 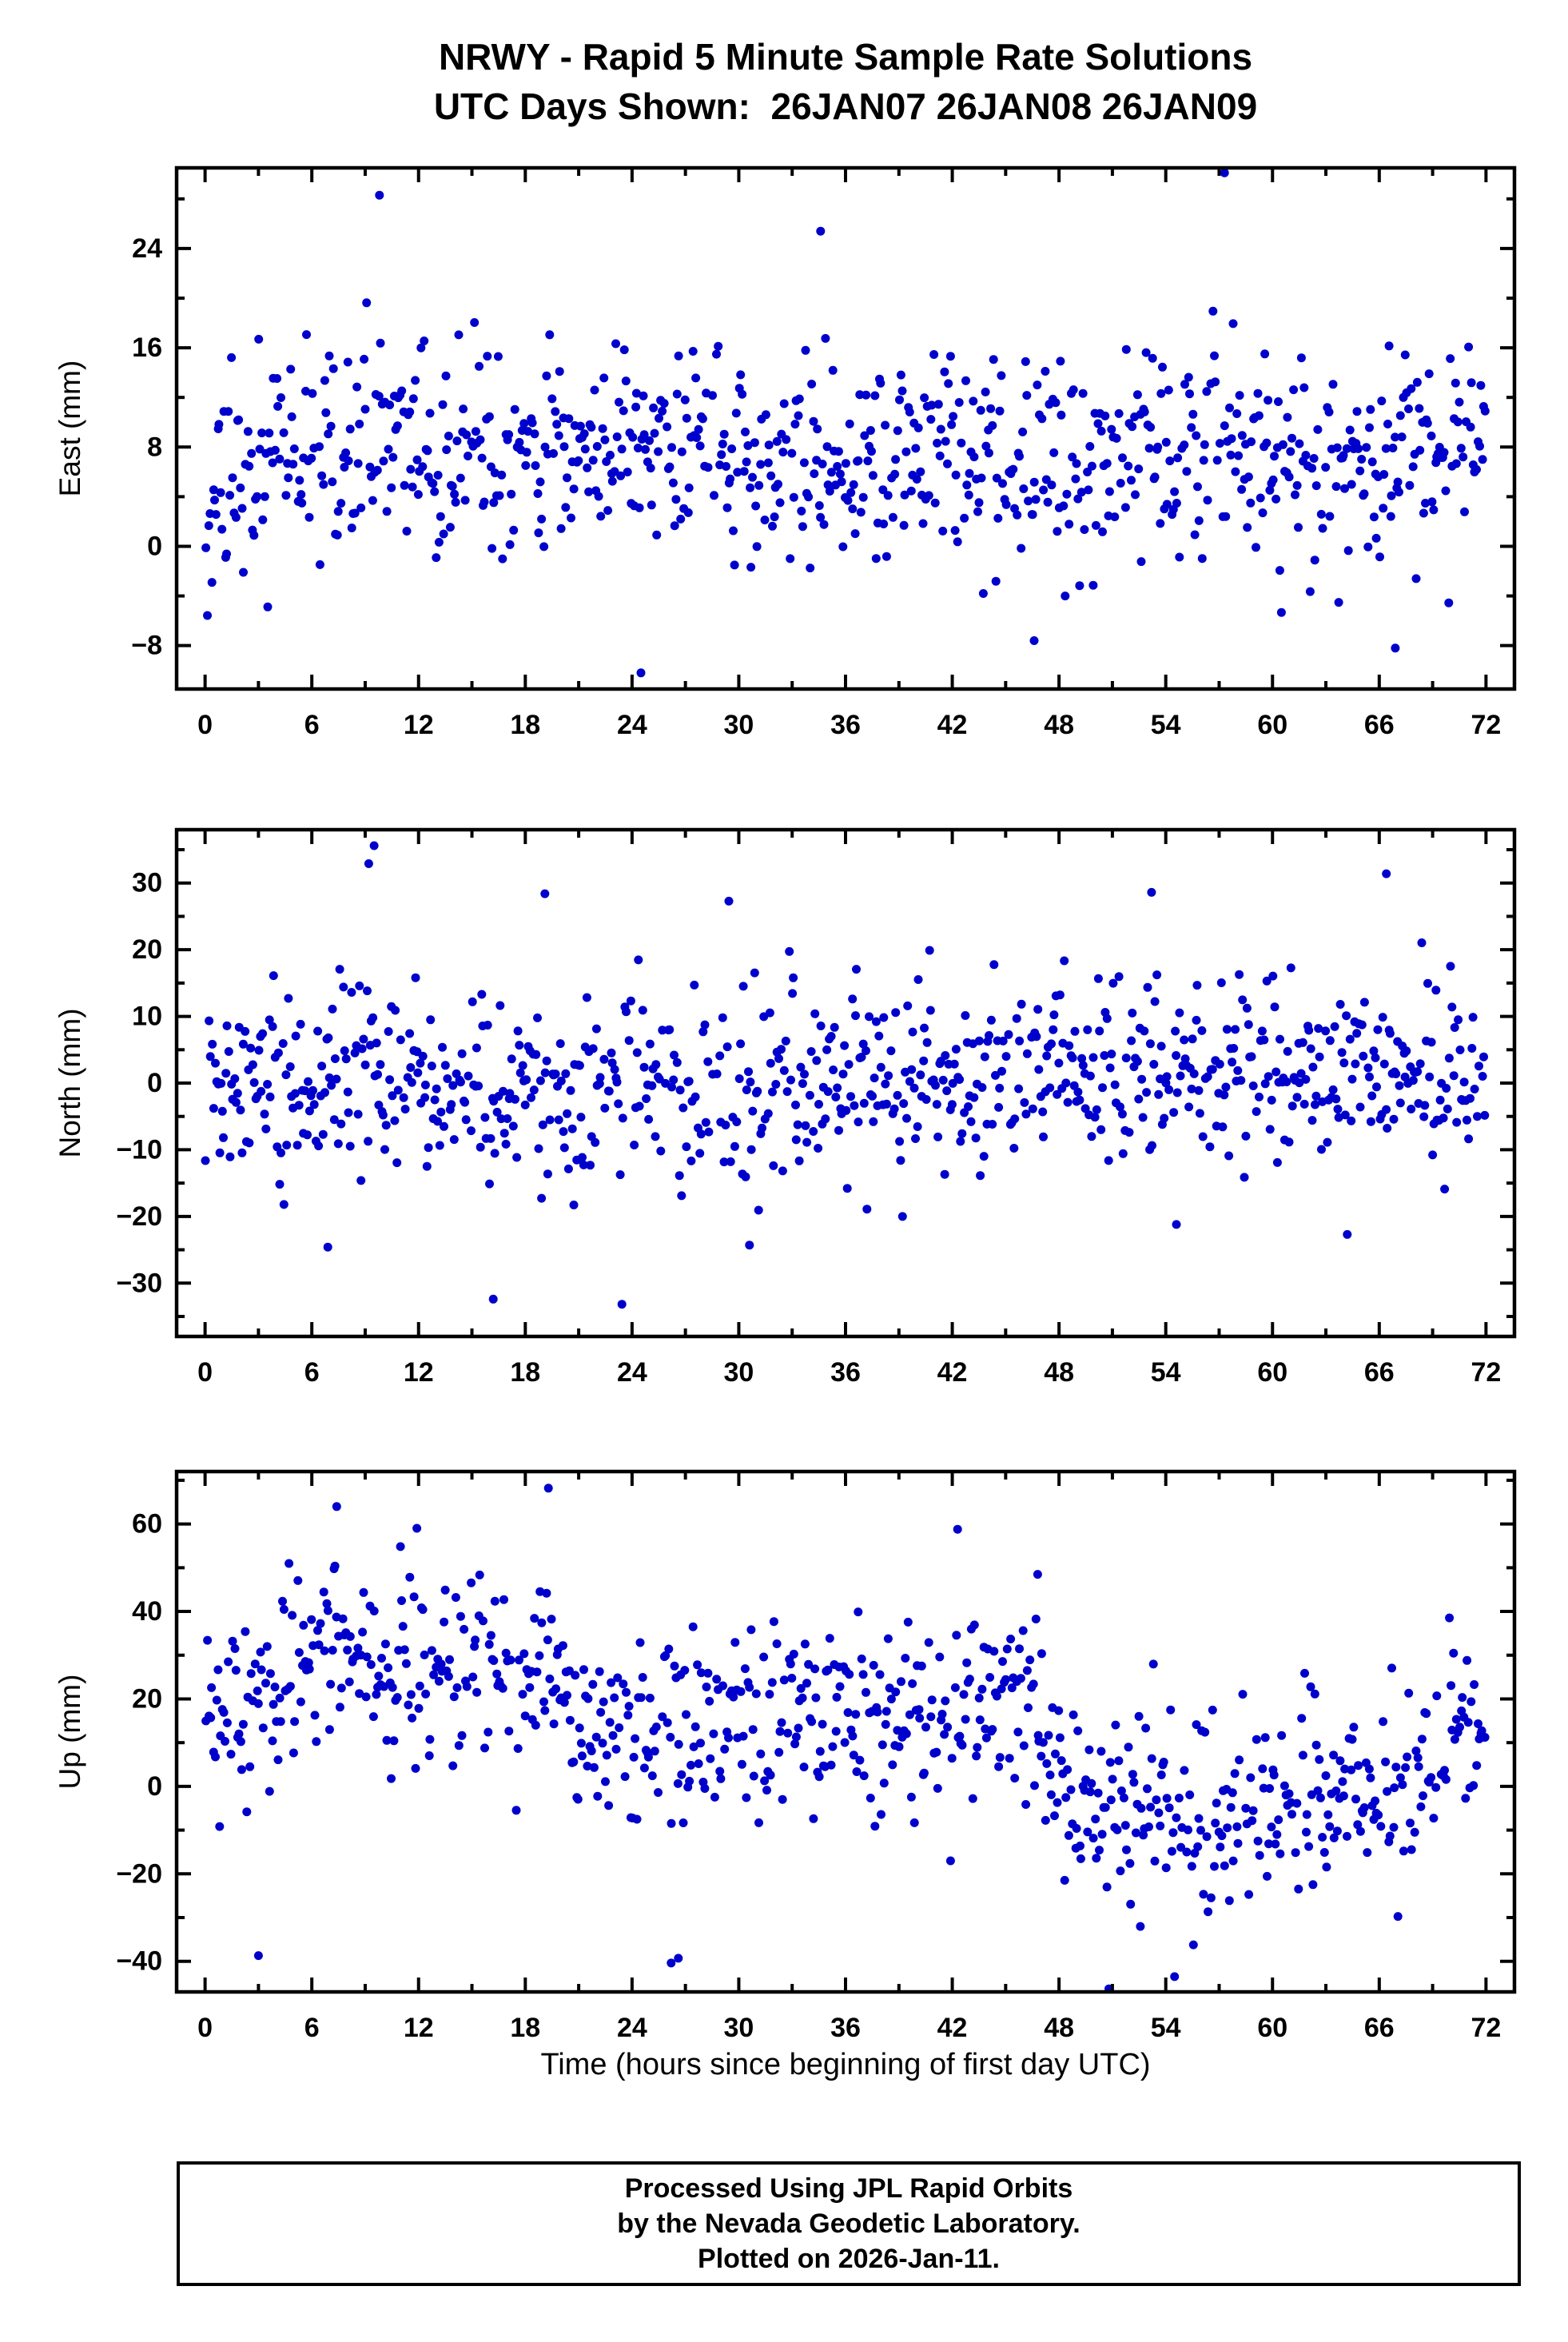 I want to click on x-tick-label: 18, so click(x=525, y=2028).